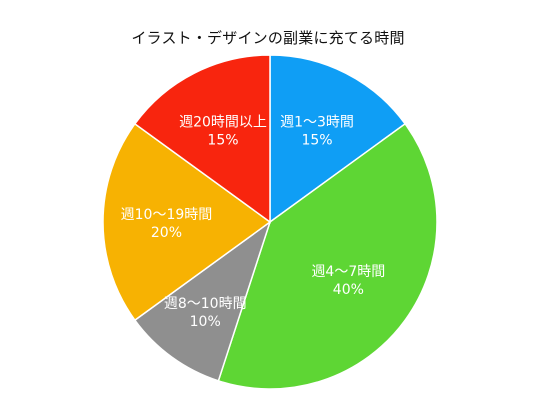 This screenshot has width=536, height=411. I want to click on slice-percent-1: 15%, so click(316, 141).